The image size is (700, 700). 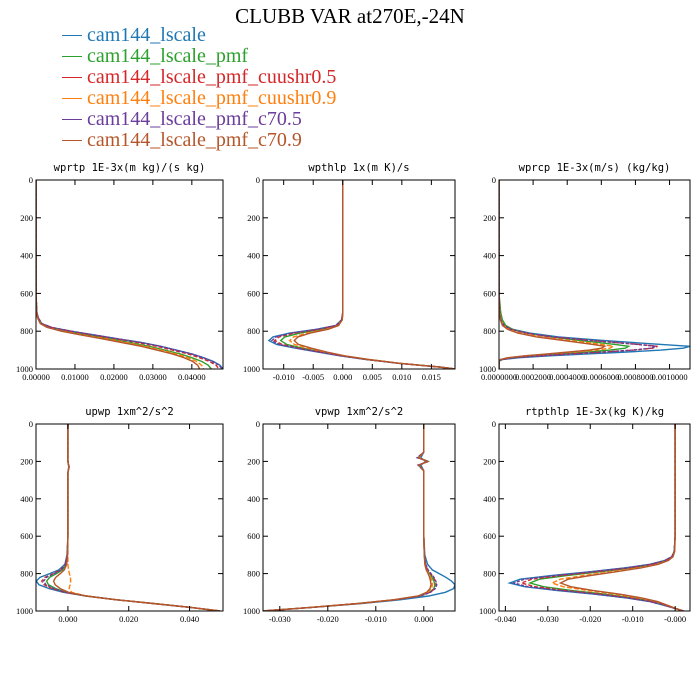 What do you see at coordinates (567, 377) in the screenshot?
I see `x-tick-label: 0.0004000` at bounding box center [567, 377].